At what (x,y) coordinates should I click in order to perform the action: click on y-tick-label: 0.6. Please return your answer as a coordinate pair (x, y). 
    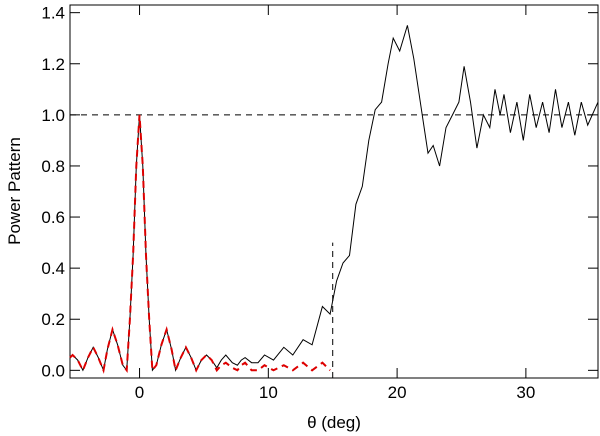
    Looking at the image, I should click on (53, 217).